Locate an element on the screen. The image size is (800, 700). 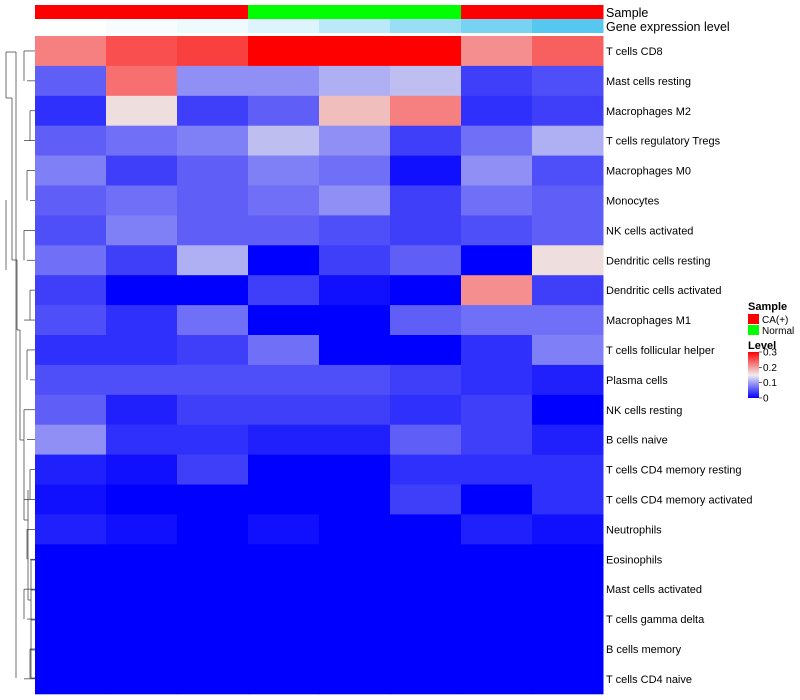
row-label: Dendritic cells resting is located at coordinates (658, 261).